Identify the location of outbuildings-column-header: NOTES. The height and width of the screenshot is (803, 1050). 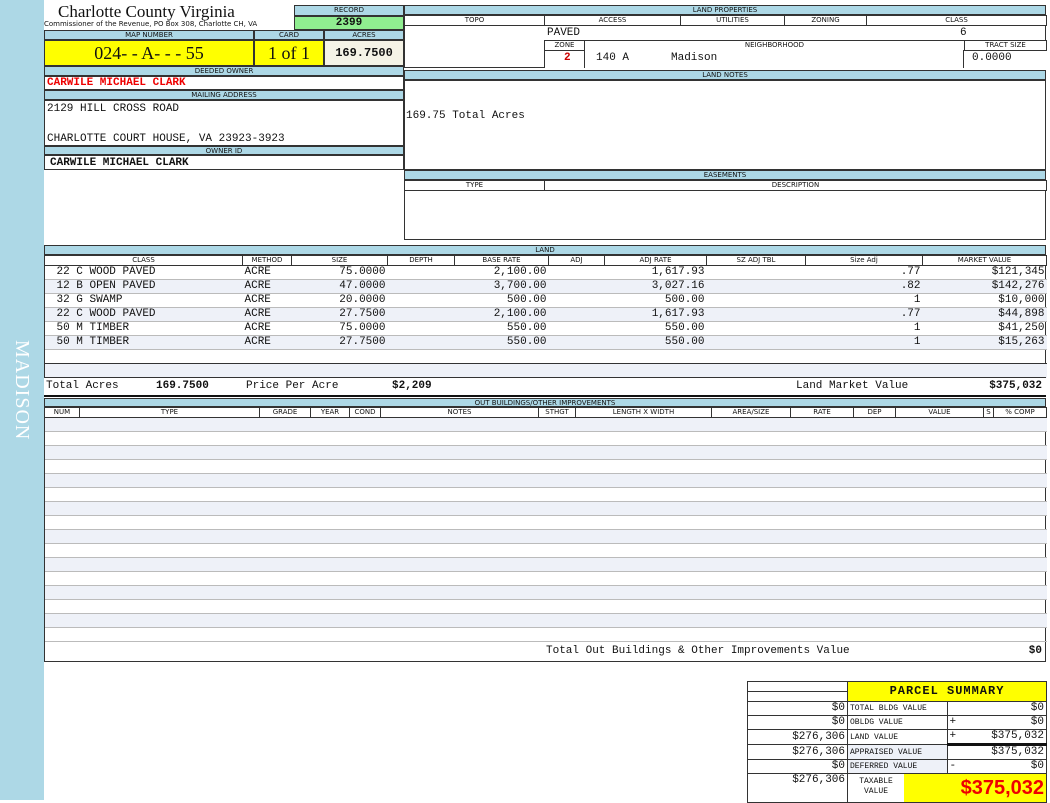
(459, 412).